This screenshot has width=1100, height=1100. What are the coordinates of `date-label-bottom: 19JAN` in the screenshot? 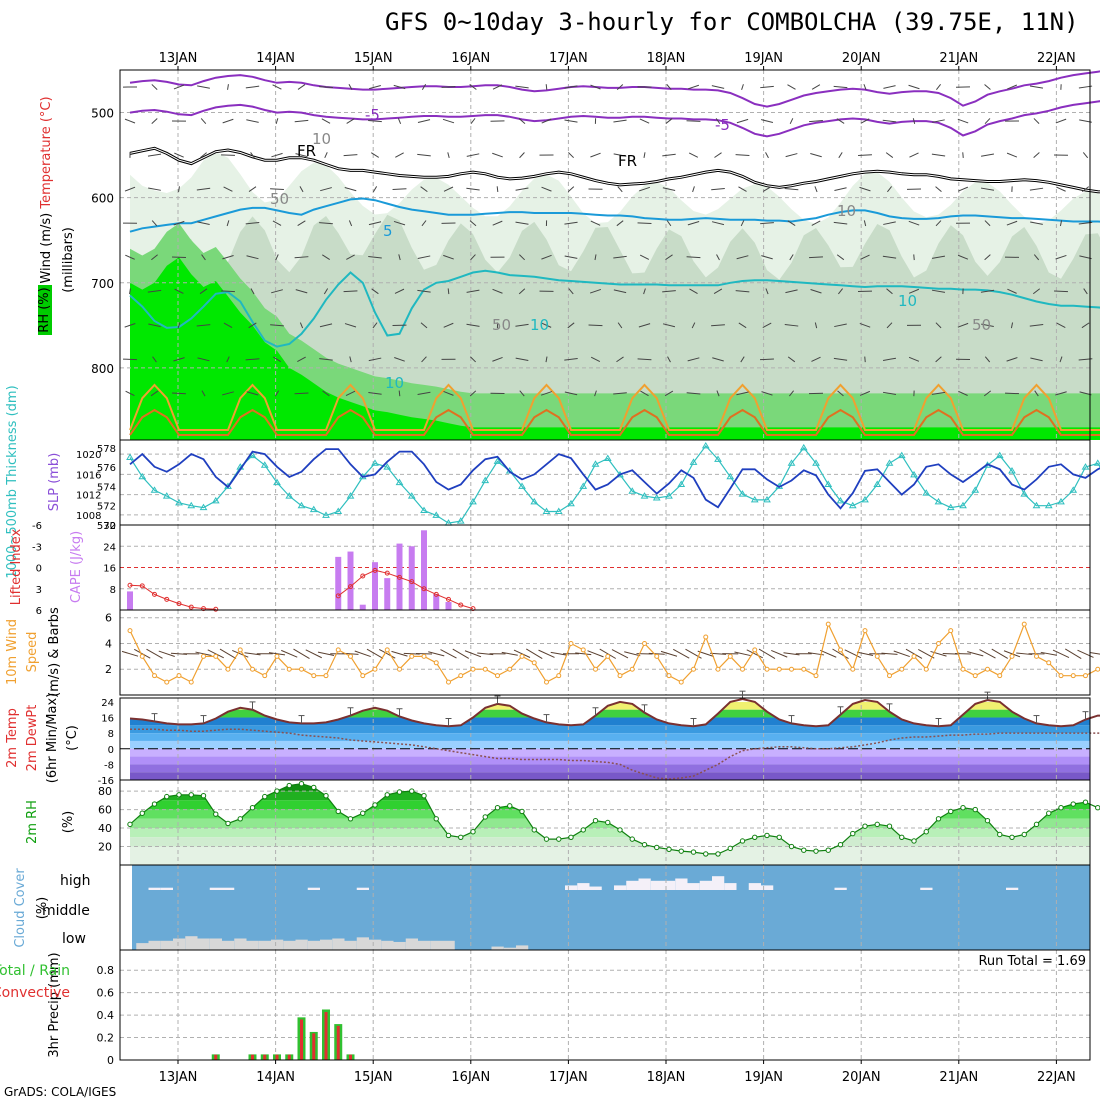 It's located at (763, 1077).